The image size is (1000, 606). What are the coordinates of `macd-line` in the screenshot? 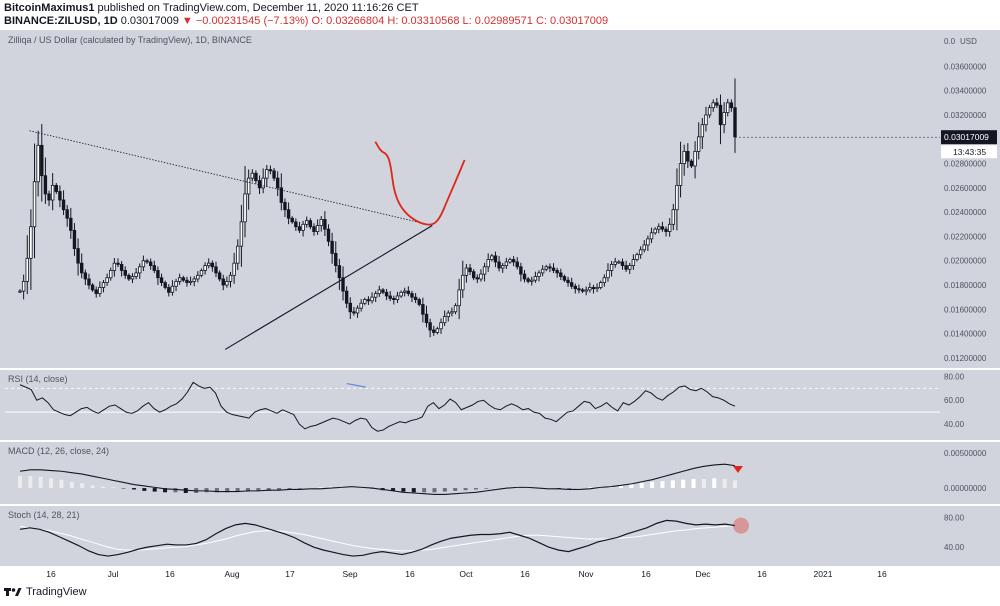 It's located at (377, 479).